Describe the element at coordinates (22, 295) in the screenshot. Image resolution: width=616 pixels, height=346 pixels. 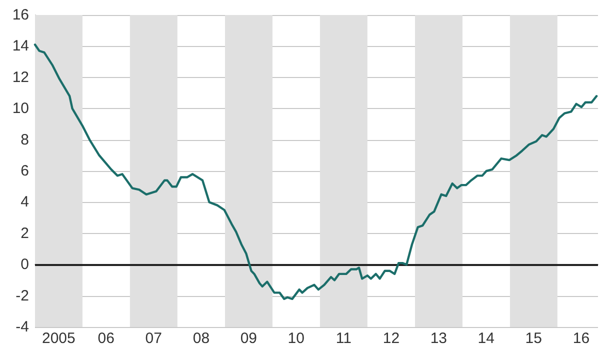
I see `y-tick-label: -2` at that location.